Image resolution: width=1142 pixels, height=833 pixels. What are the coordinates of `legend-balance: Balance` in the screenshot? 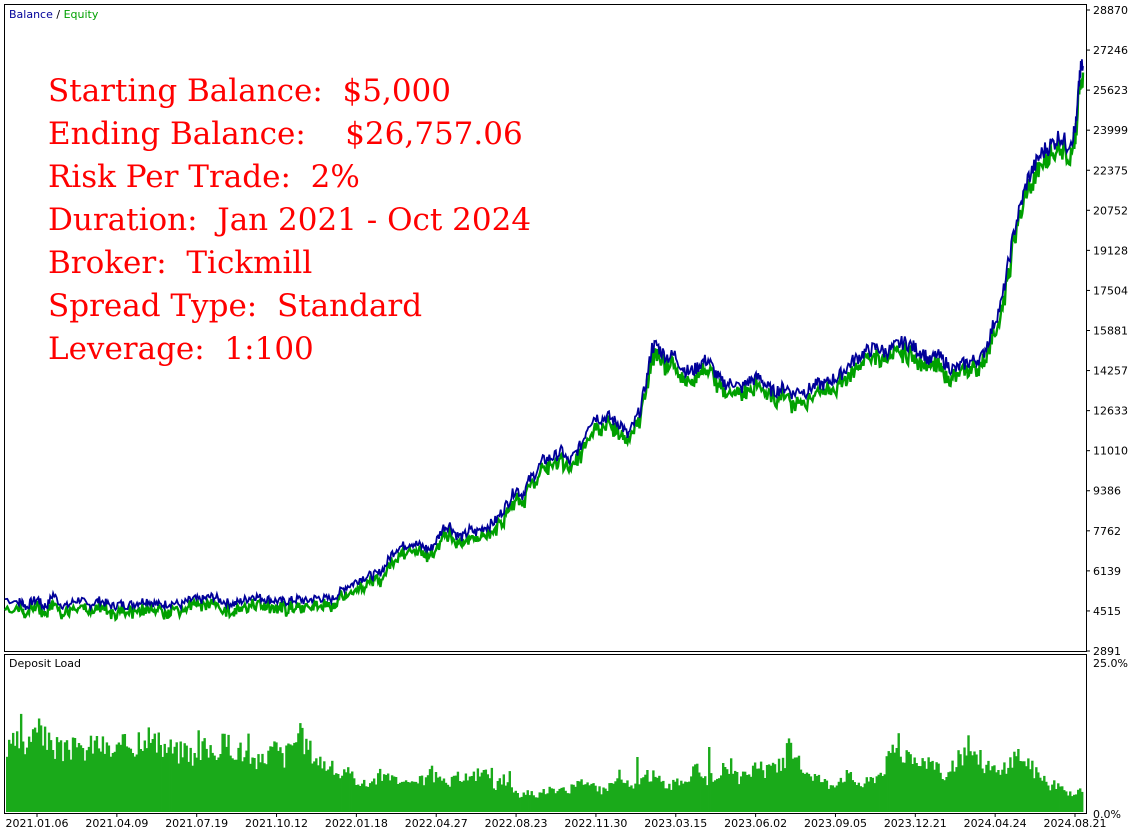 It's located at (31, 14).